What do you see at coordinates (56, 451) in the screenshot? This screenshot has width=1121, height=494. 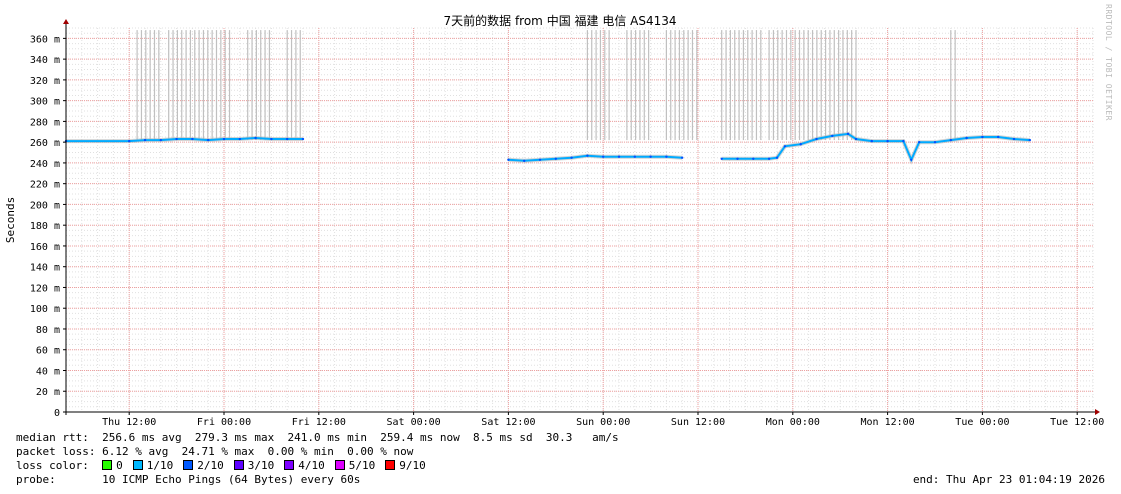 I see `packet-loss-label: packet loss:` at bounding box center [56, 451].